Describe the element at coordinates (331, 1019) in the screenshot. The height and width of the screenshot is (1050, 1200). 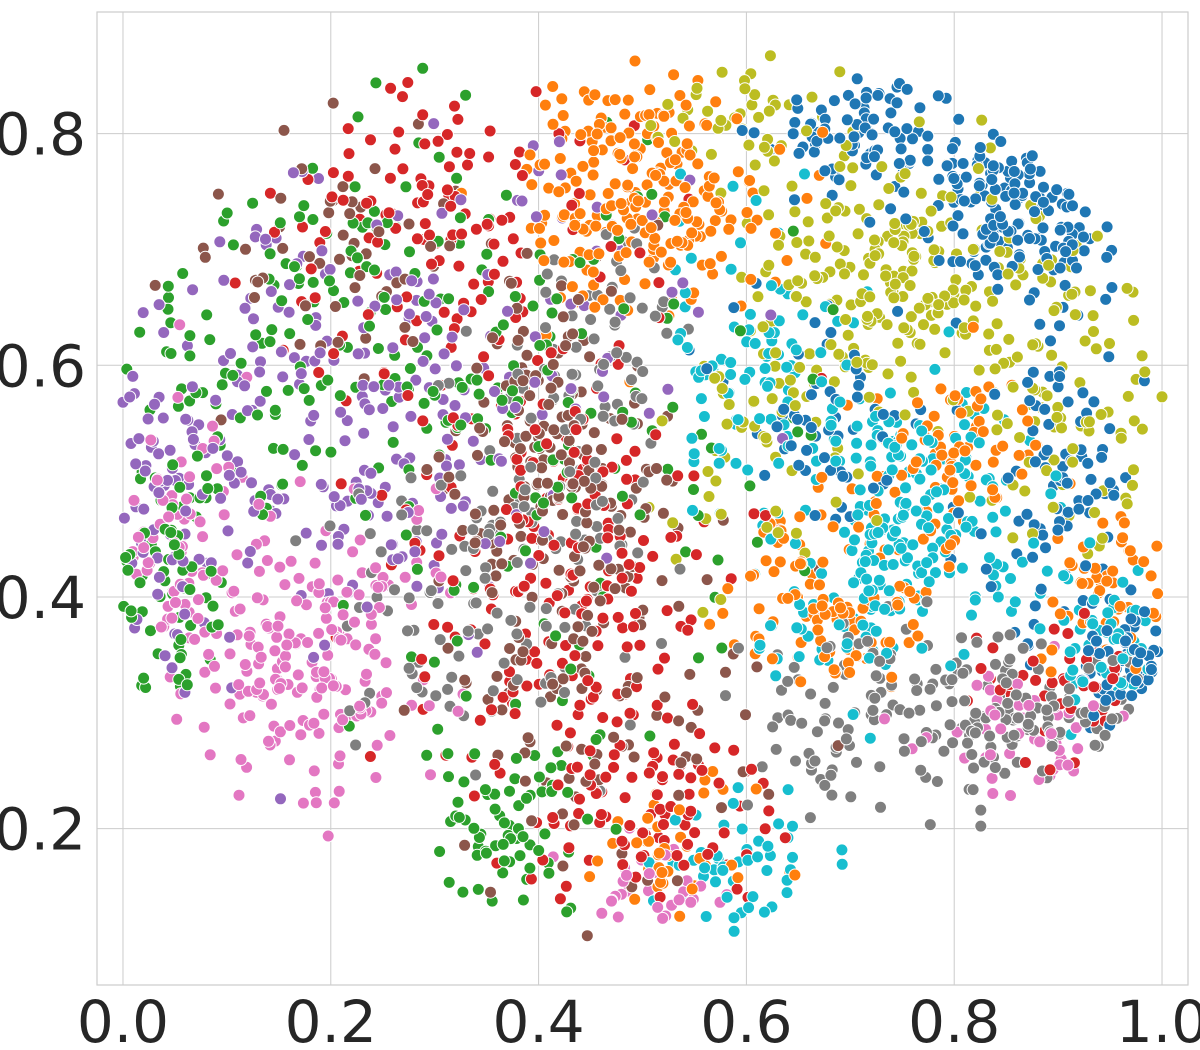
I see `x-tick-label: 0.2` at that location.